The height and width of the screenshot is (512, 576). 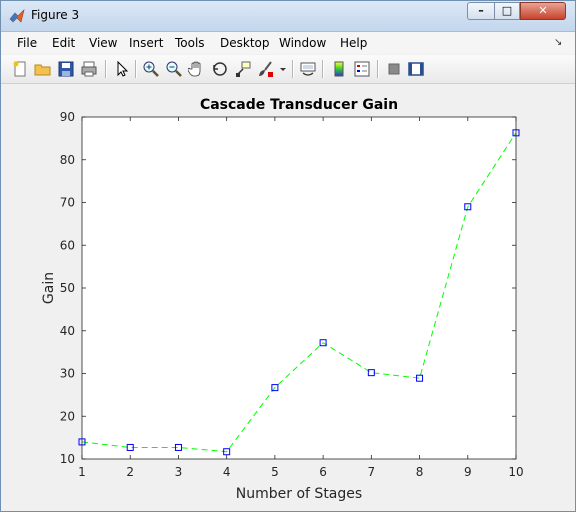 What do you see at coordinates (67, 416) in the screenshot?
I see `y-tick-label: 20` at bounding box center [67, 416].